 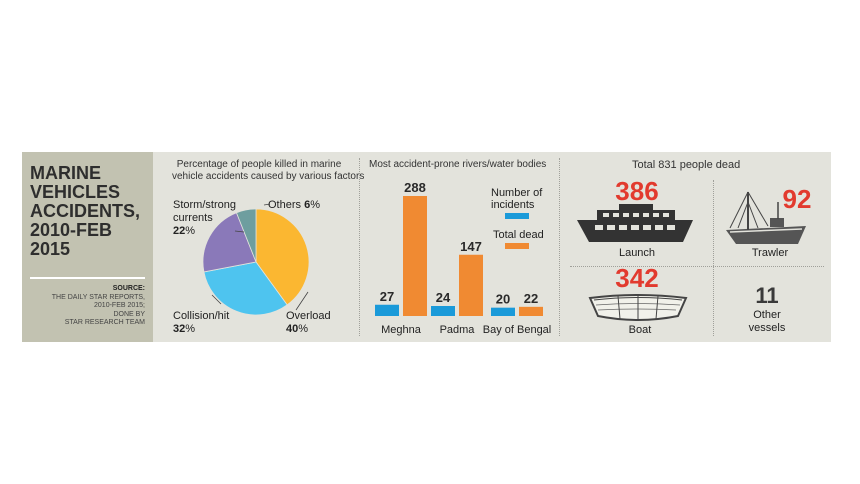 What do you see at coordinates (308, 316) in the screenshot?
I see `pie-label-overload-name: Overload` at bounding box center [308, 316].